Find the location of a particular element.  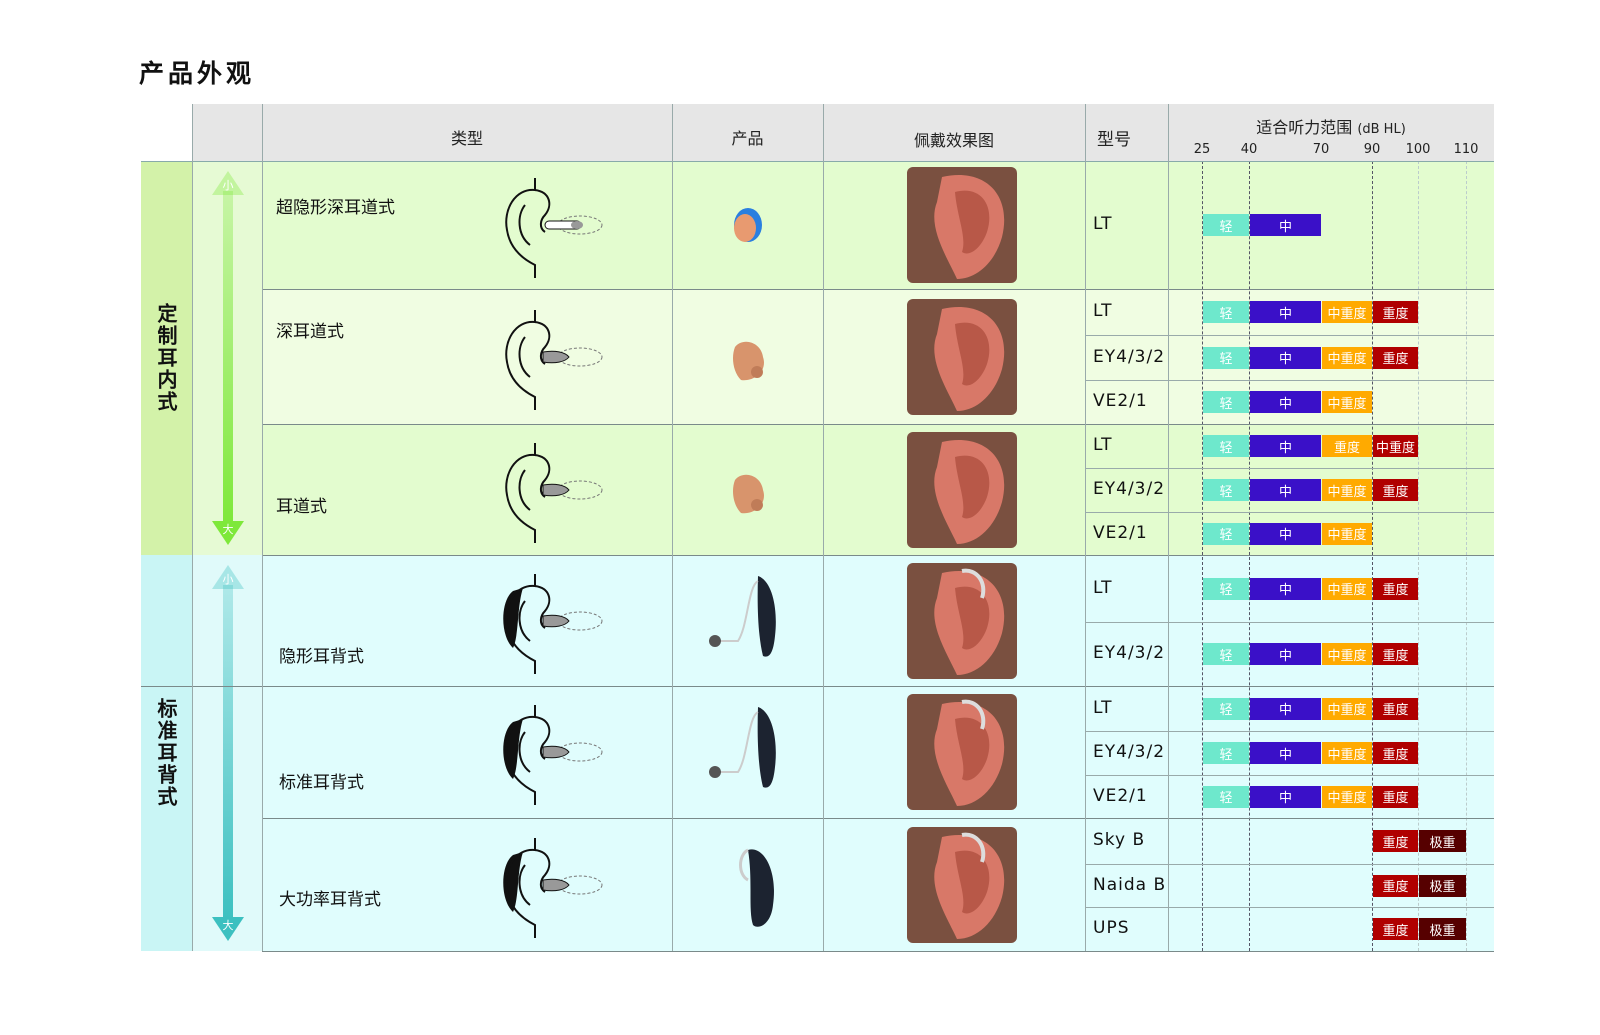

type-row-bg is located at coordinates (878, 884).